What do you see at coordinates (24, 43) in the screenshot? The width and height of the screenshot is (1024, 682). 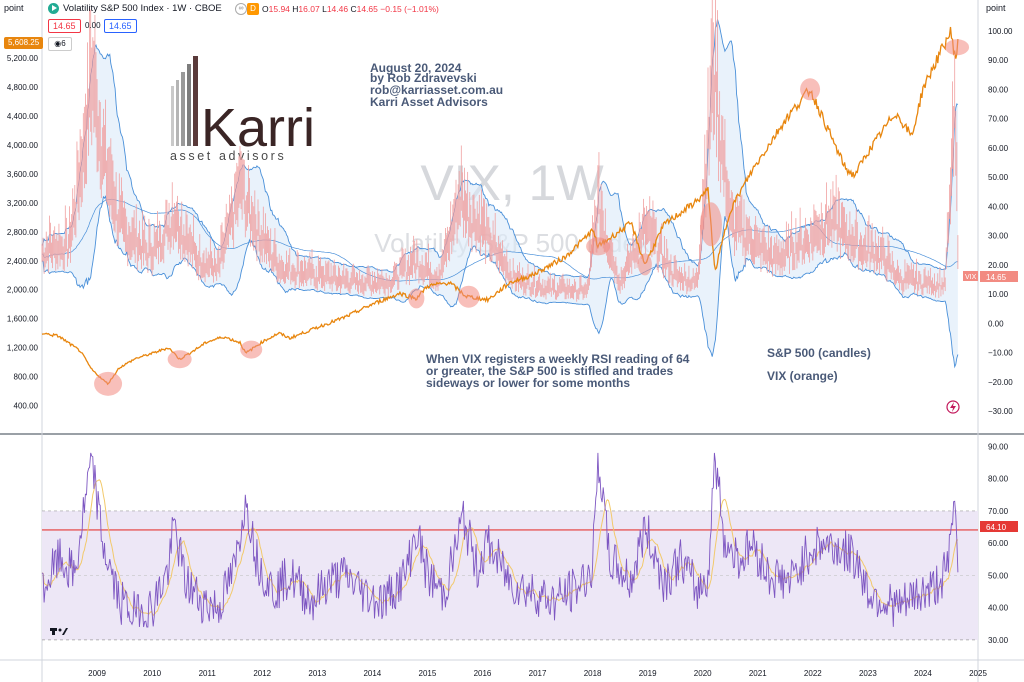 I see `spx-price-tag: 5,608.25` at bounding box center [24, 43].